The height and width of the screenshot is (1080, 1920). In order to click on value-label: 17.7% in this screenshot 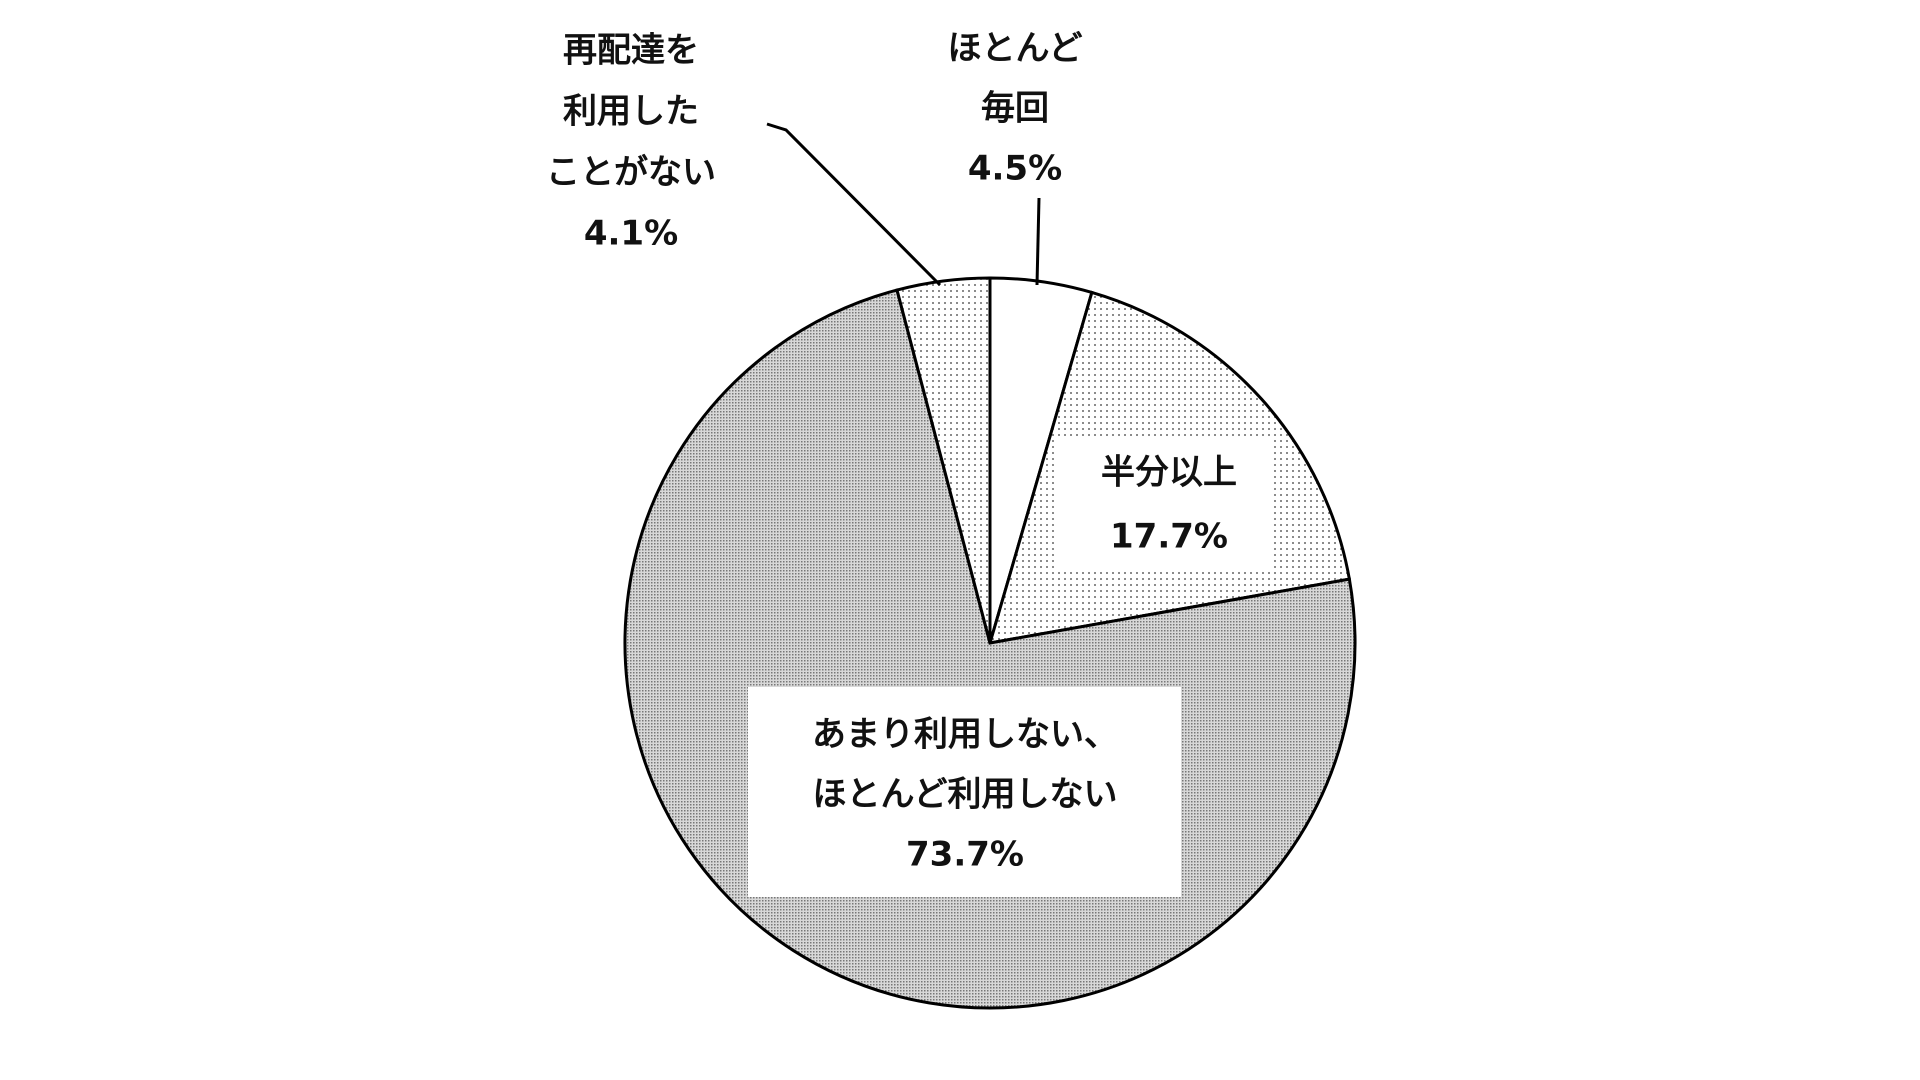, I will do `click(1169, 537)`.